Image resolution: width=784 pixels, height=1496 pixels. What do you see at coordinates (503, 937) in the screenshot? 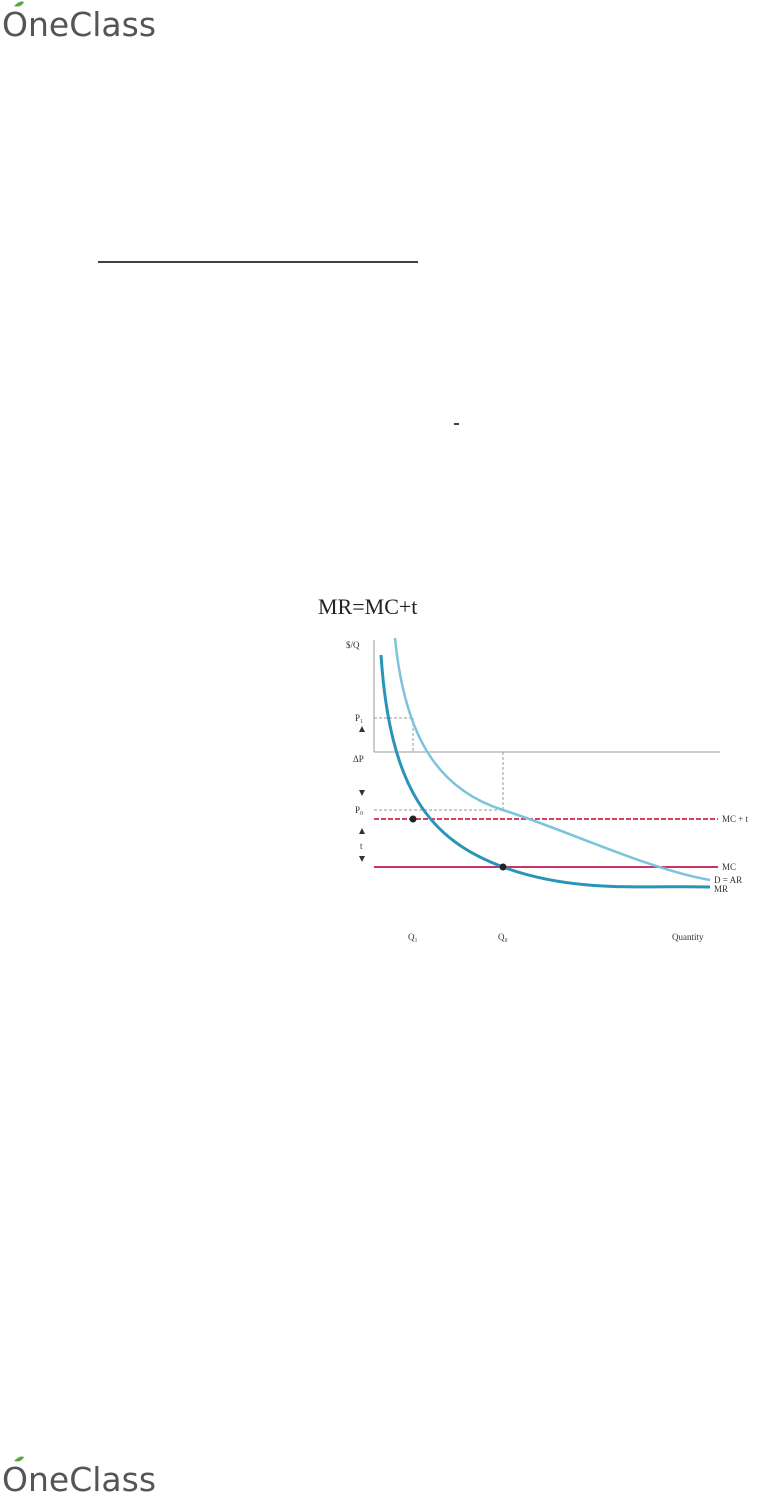
I see `x-label: Q₀` at bounding box center [503, 937].